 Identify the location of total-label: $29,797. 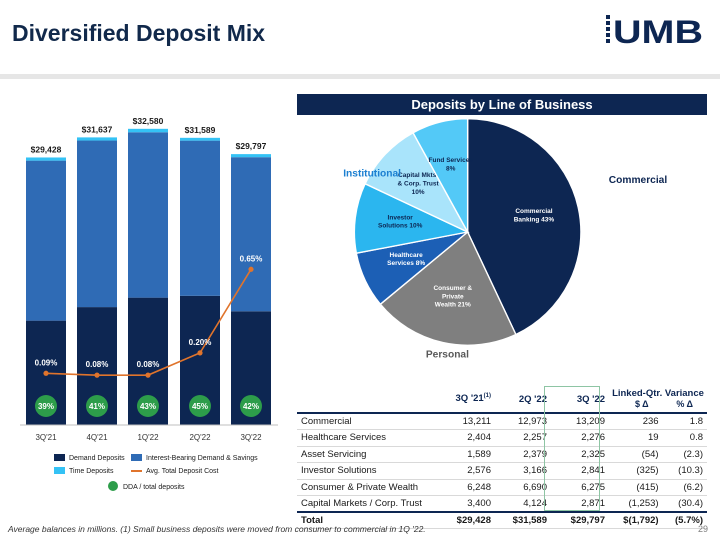
(251, 146).